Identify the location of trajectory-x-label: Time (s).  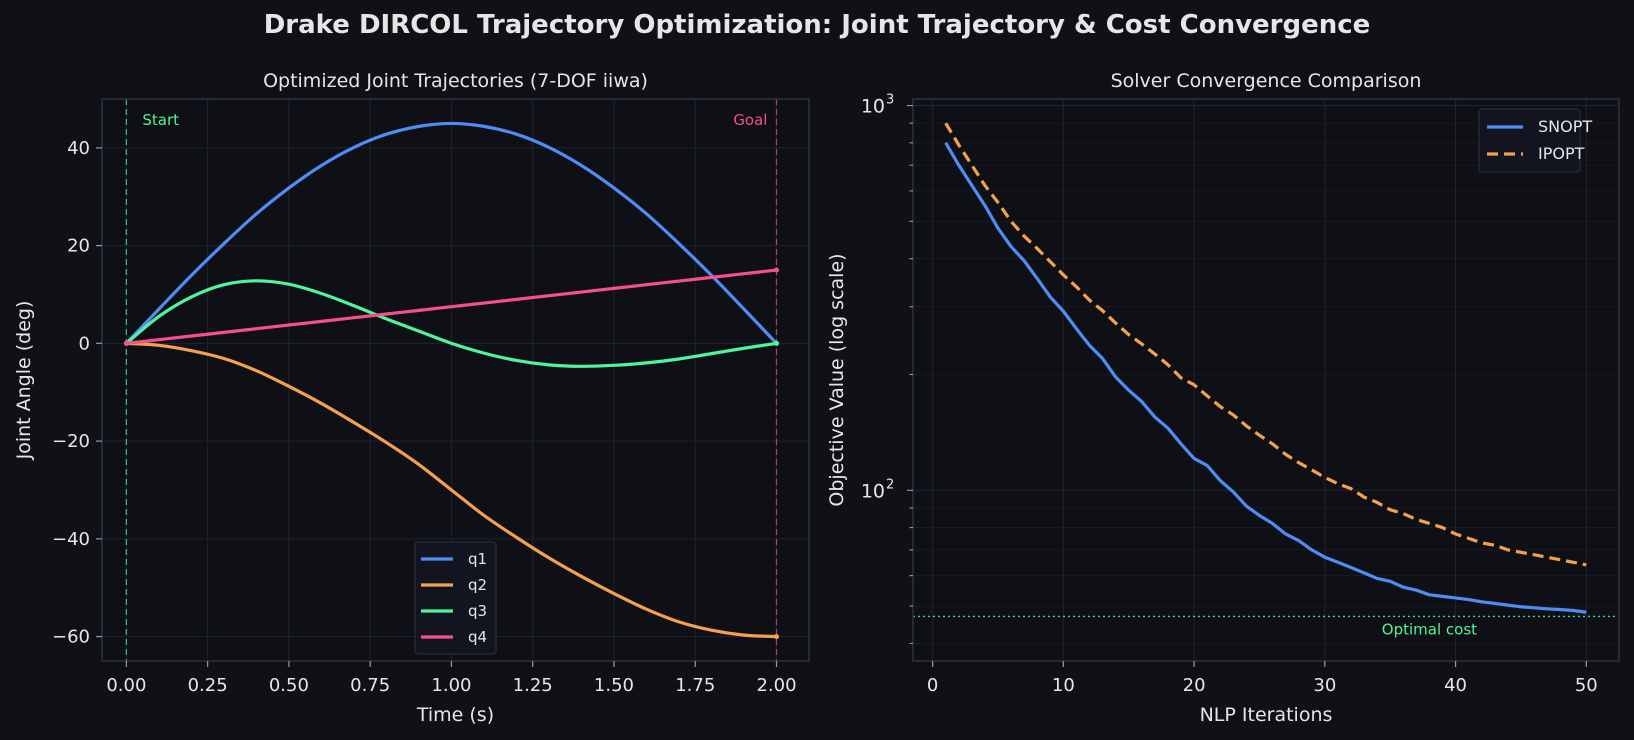
(455, 715).